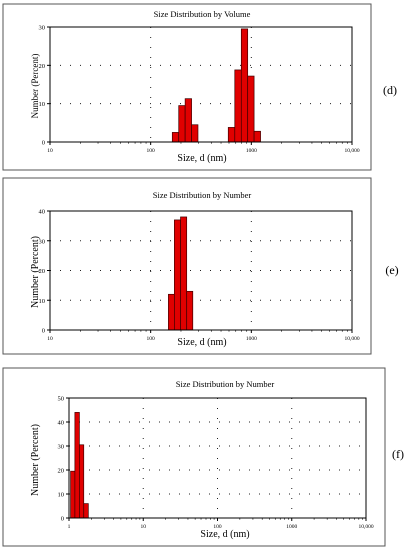 Image resolution: width=410 pixels, height=550 pixels. I want to click on panel-label: (d), so click(390, 90).